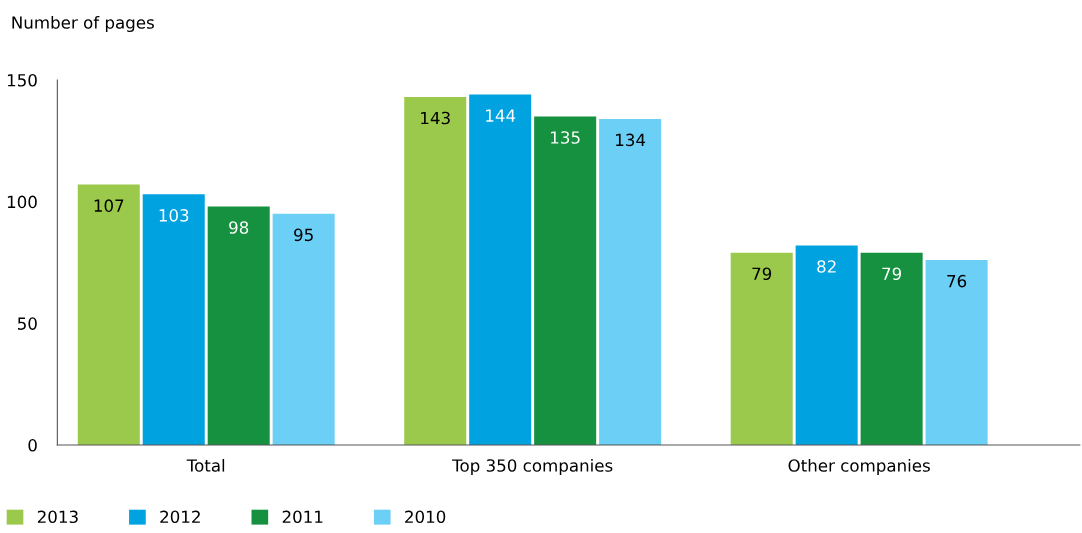 The width and height of the screenshot is (1082, 533). I want to click on legend-label: 2012, so click(180, 517).